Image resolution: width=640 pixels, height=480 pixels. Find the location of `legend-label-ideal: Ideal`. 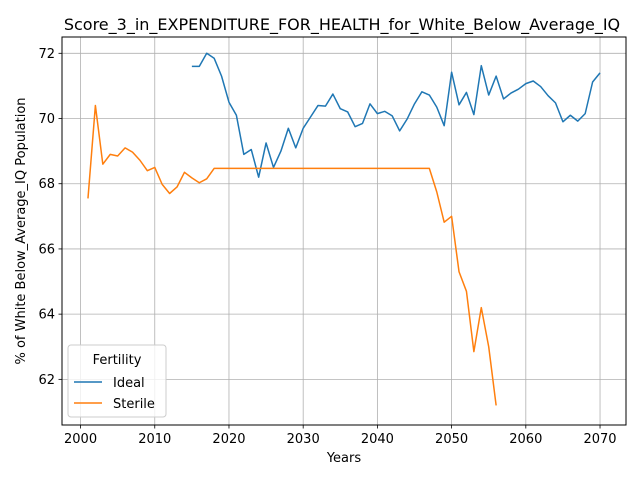

legend-label-ideal: Ideal is located at coordinates (129, 383).